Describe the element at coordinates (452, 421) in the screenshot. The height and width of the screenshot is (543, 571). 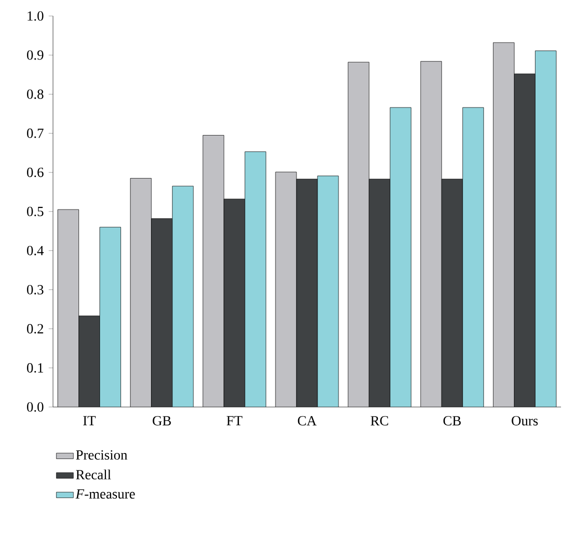
I see `x-tick-label: CB` at that location.